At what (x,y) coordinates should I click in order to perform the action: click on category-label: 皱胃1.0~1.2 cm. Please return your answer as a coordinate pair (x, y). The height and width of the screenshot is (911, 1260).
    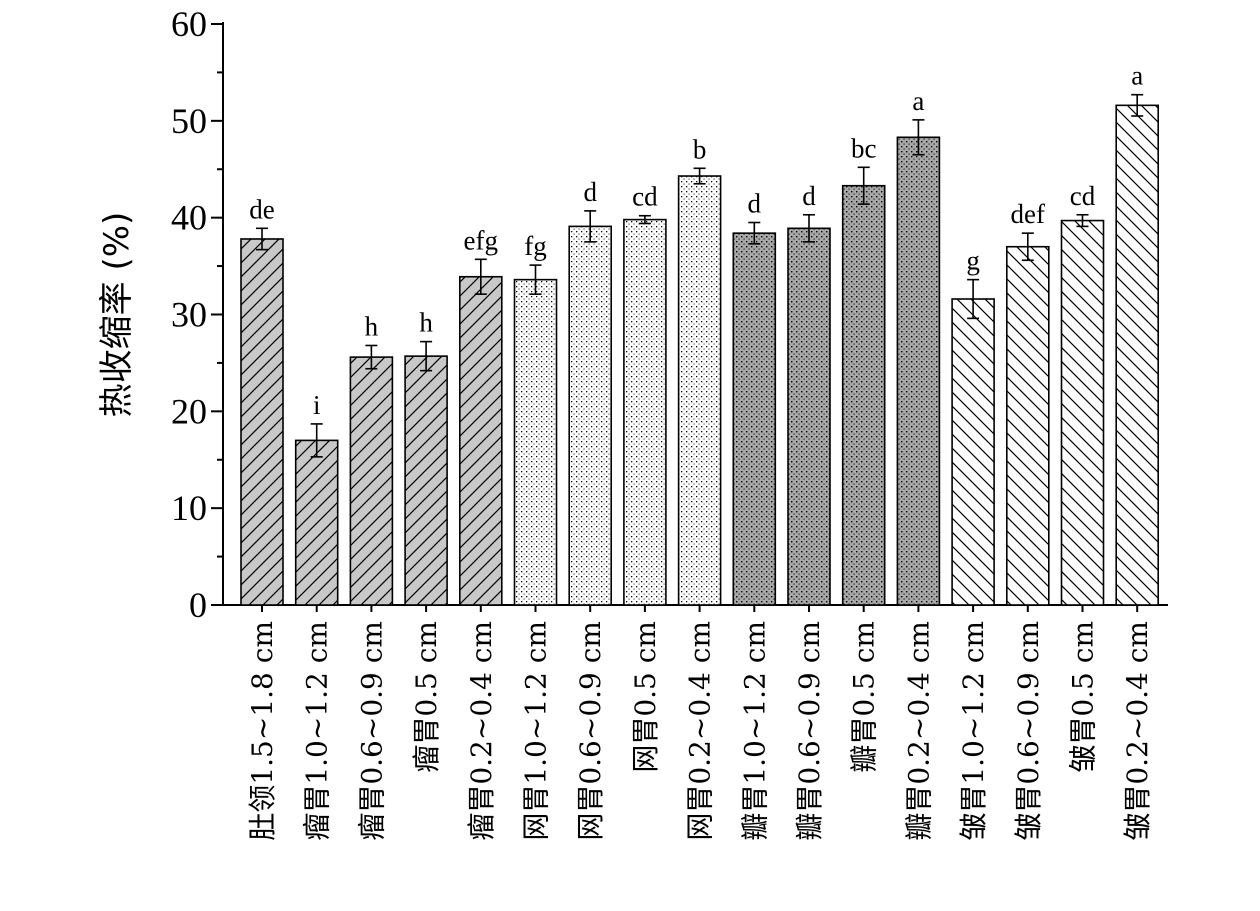
    Looking at the image, I should click on (973, 731).